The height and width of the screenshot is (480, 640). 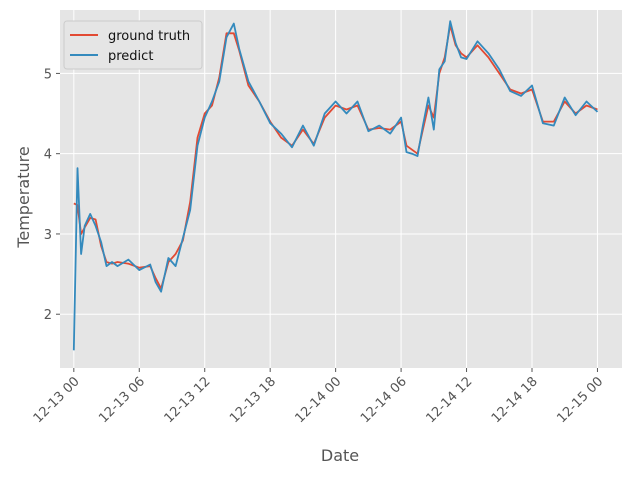 I want to click on x-axis-label: Date, so click(x=340, y=455).